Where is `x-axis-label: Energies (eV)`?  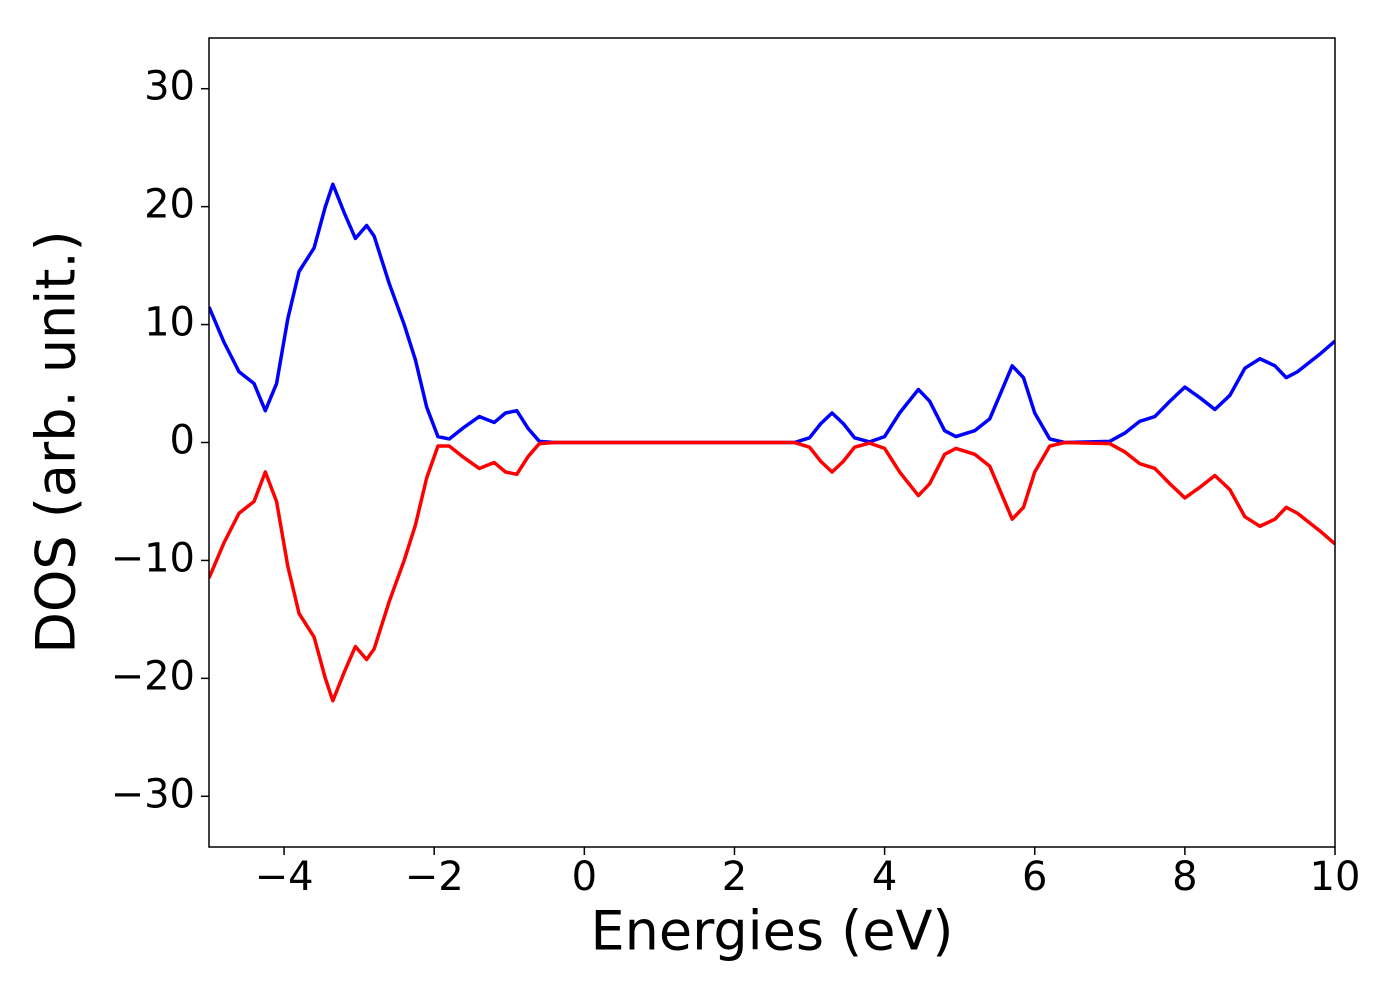
x-axis-label: Energies (eV) is located at coordinates (772, 931).